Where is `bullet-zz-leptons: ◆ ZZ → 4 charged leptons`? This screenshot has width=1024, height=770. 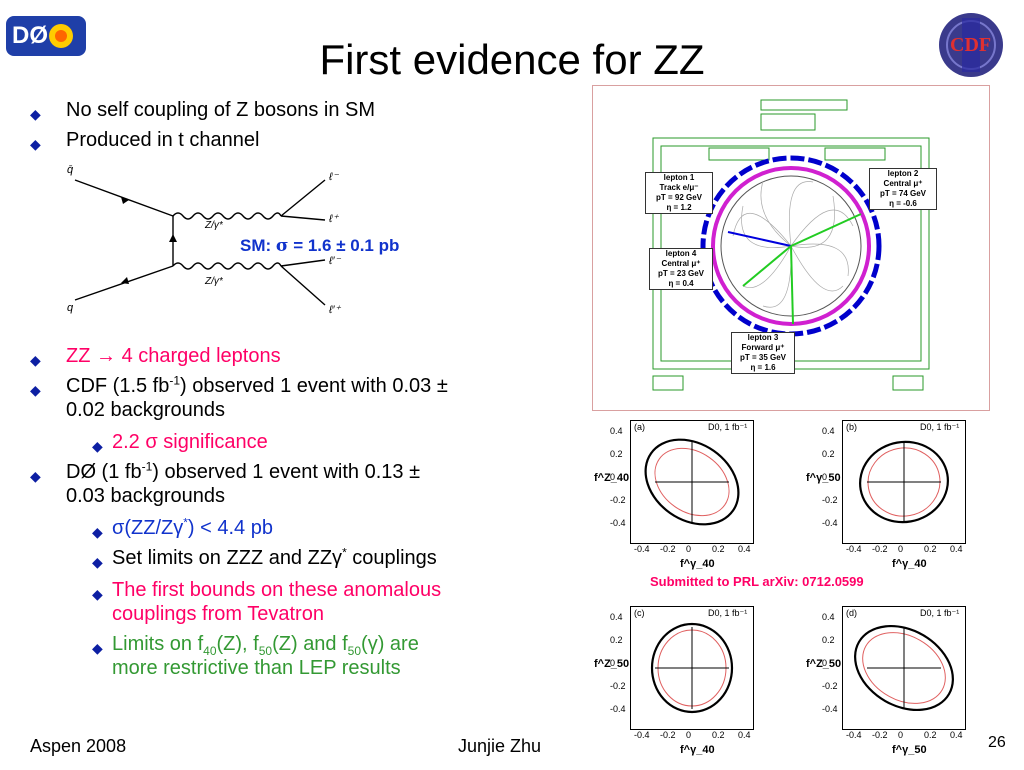 bullet-zz-leptons: ◆ ZZ → 4 charged leptons is located at coordinates (155, 356).